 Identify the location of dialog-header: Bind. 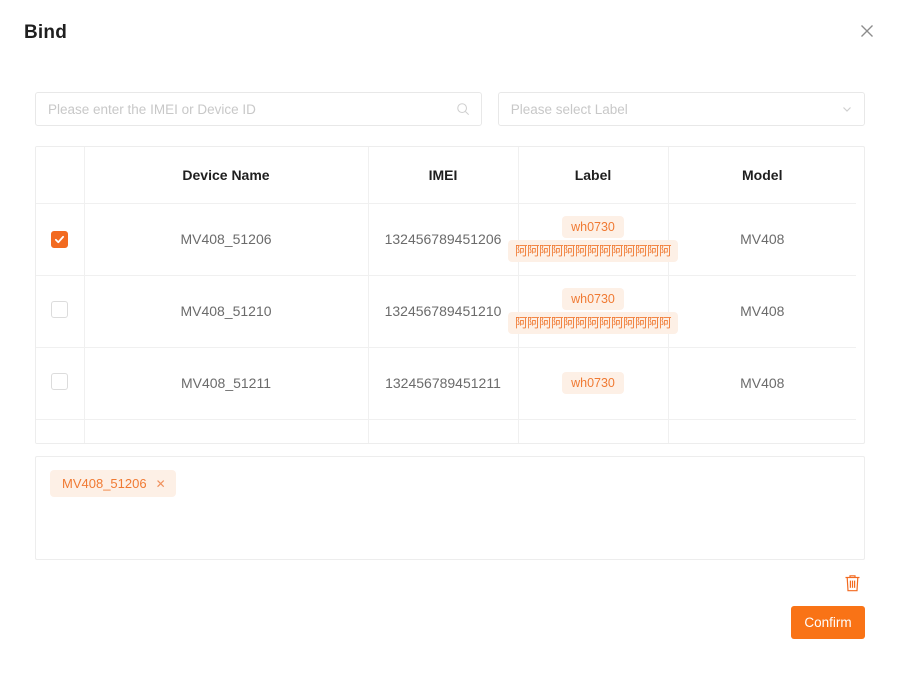
(450, 33).